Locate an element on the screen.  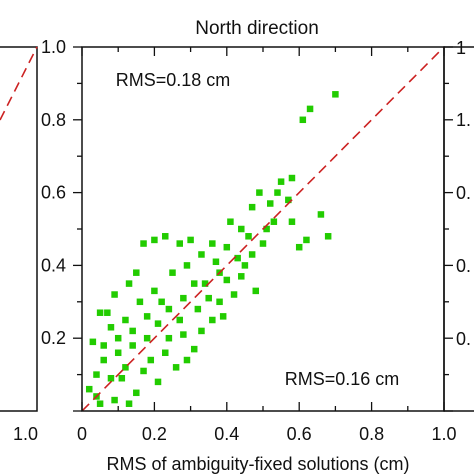
left-panel-frame is located at coordinates (19, 229).